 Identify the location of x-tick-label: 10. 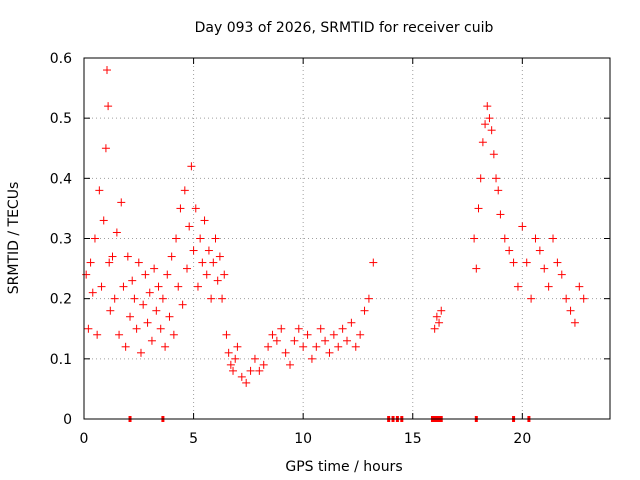
(303, 439).